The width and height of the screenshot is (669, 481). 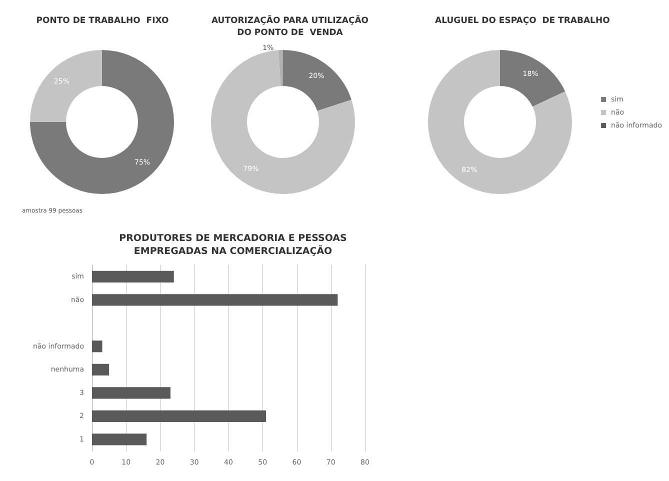 What do you see at coordinates (233, 245) in the screenshot?
I see `chart-title: PRODUTORES DE MERCADORIA E PESSOAS EMPREGADAS NA COMERCIALIZAÇÃO` at bounding box center [233, 245].